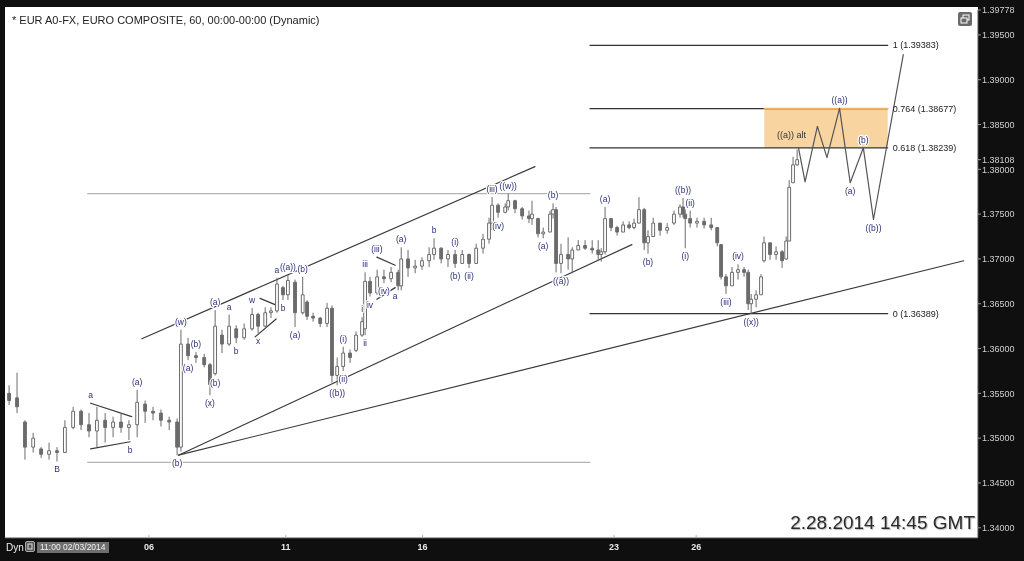 This screenshot has height=561, width=1024. Describe the element at coordinates (614, 547) in the screenshot. I see `x-tick-label: 23` at that location.